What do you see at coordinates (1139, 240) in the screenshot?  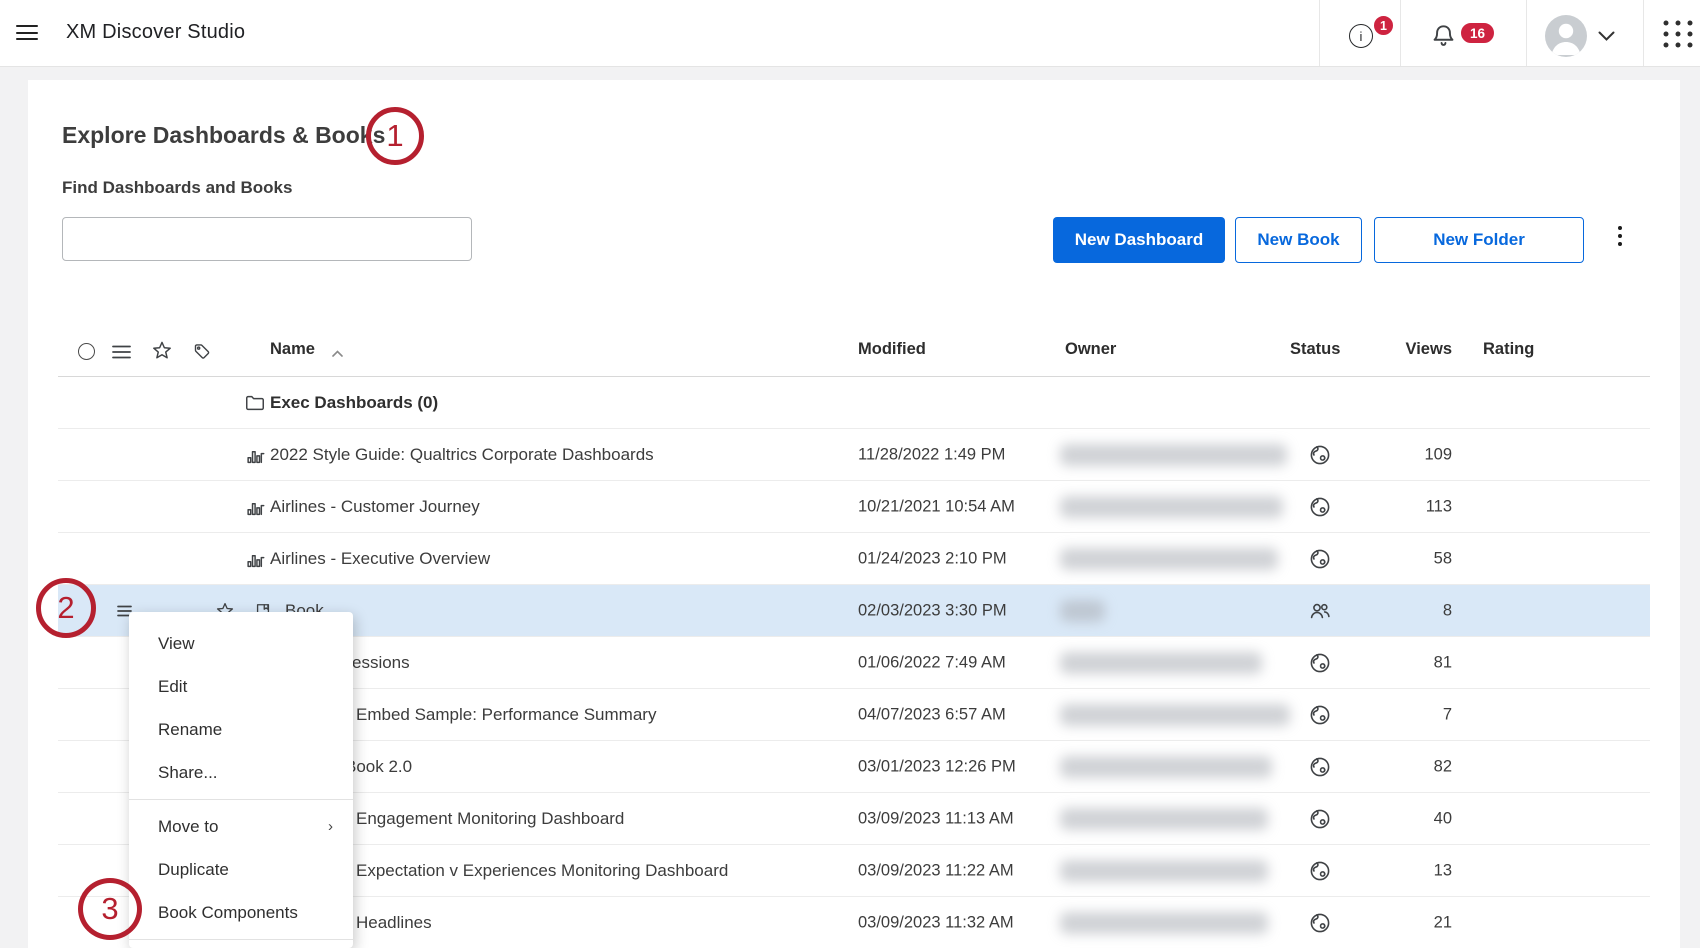 I see `new-dashboard-button: New Dashboard` at bounding box center [1139, 240].